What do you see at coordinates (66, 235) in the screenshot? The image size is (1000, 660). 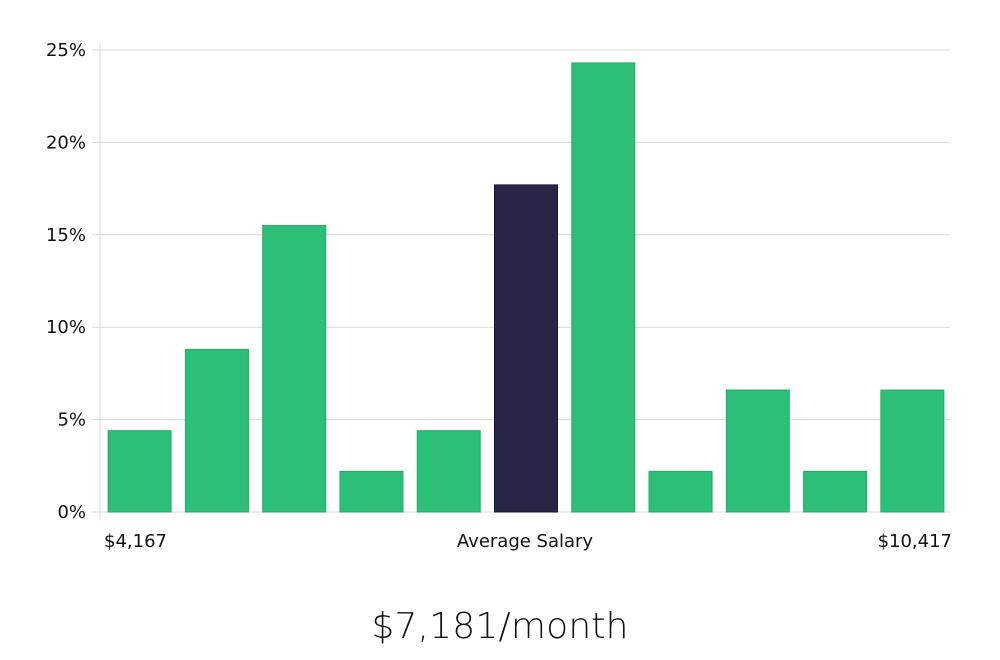 I see `y-tick-label: 15%` at bounding box center [66, 235].